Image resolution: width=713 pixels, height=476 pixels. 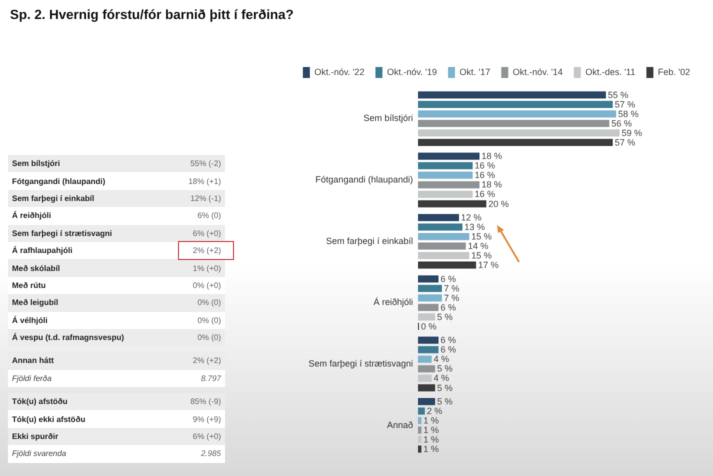 I want to click on legend-label: Okt.-nóv. '19, so click(x=412, y=71).